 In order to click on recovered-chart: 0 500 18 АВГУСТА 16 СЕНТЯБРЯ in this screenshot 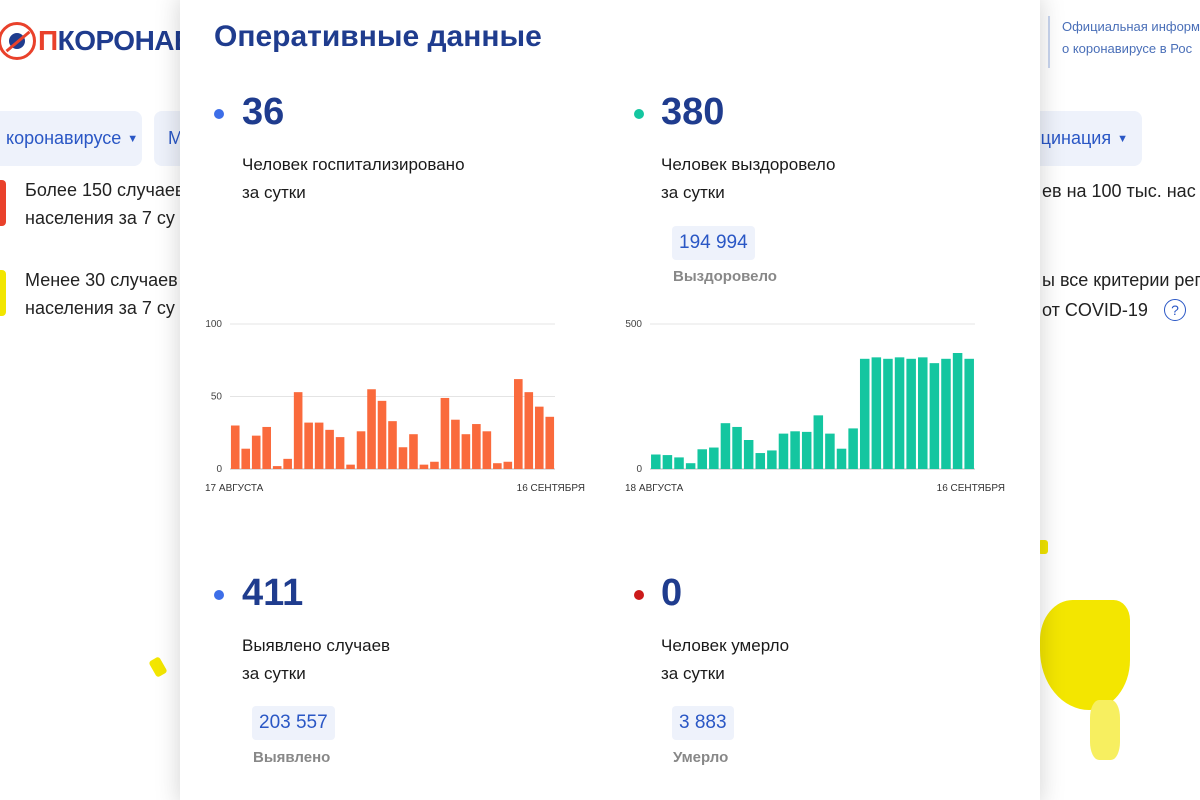, I will do `click(820, 409)`.